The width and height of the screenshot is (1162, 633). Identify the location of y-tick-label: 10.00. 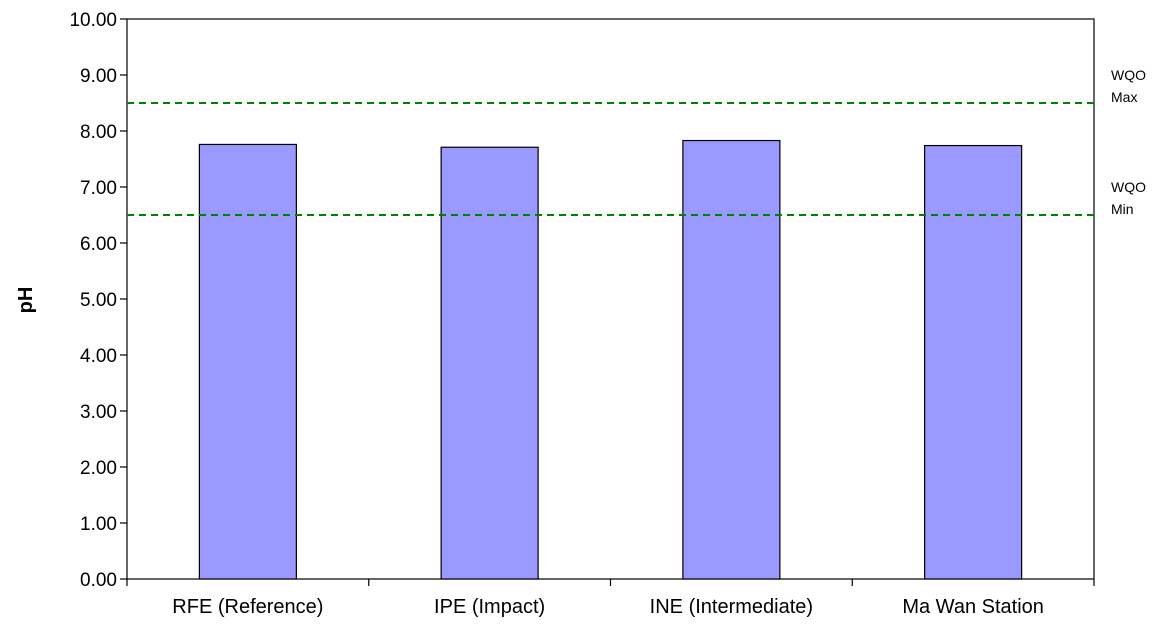
(93, 20).